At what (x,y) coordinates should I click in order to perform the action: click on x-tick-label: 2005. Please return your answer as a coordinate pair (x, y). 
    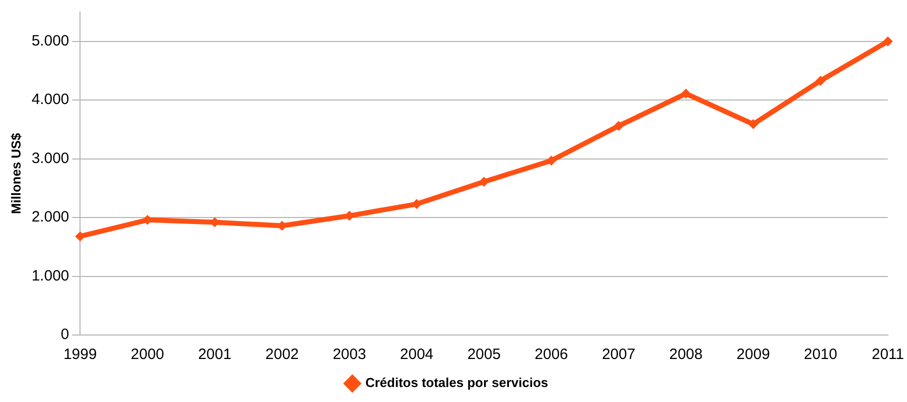
    Looking at the image, I should click on (484, 355).